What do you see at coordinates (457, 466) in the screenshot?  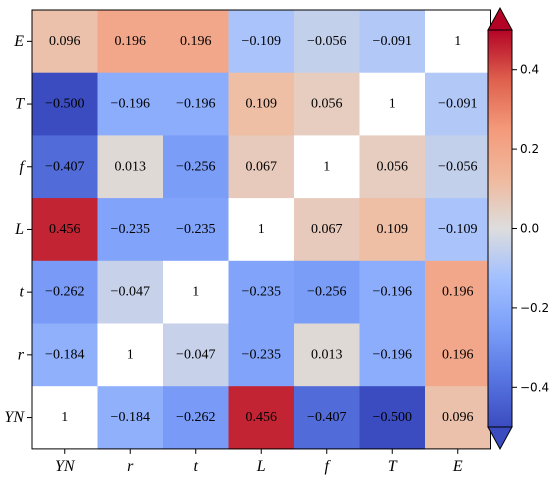 I see `x-tick-label: E` at bounding box center [457, 466].